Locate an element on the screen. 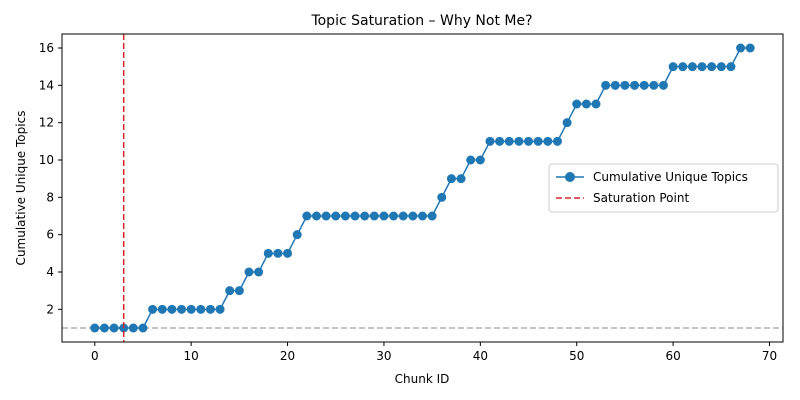 This screenshot has width=800, height=400. x-axis-title: Chunk ID is located at coordinates (422, 379).